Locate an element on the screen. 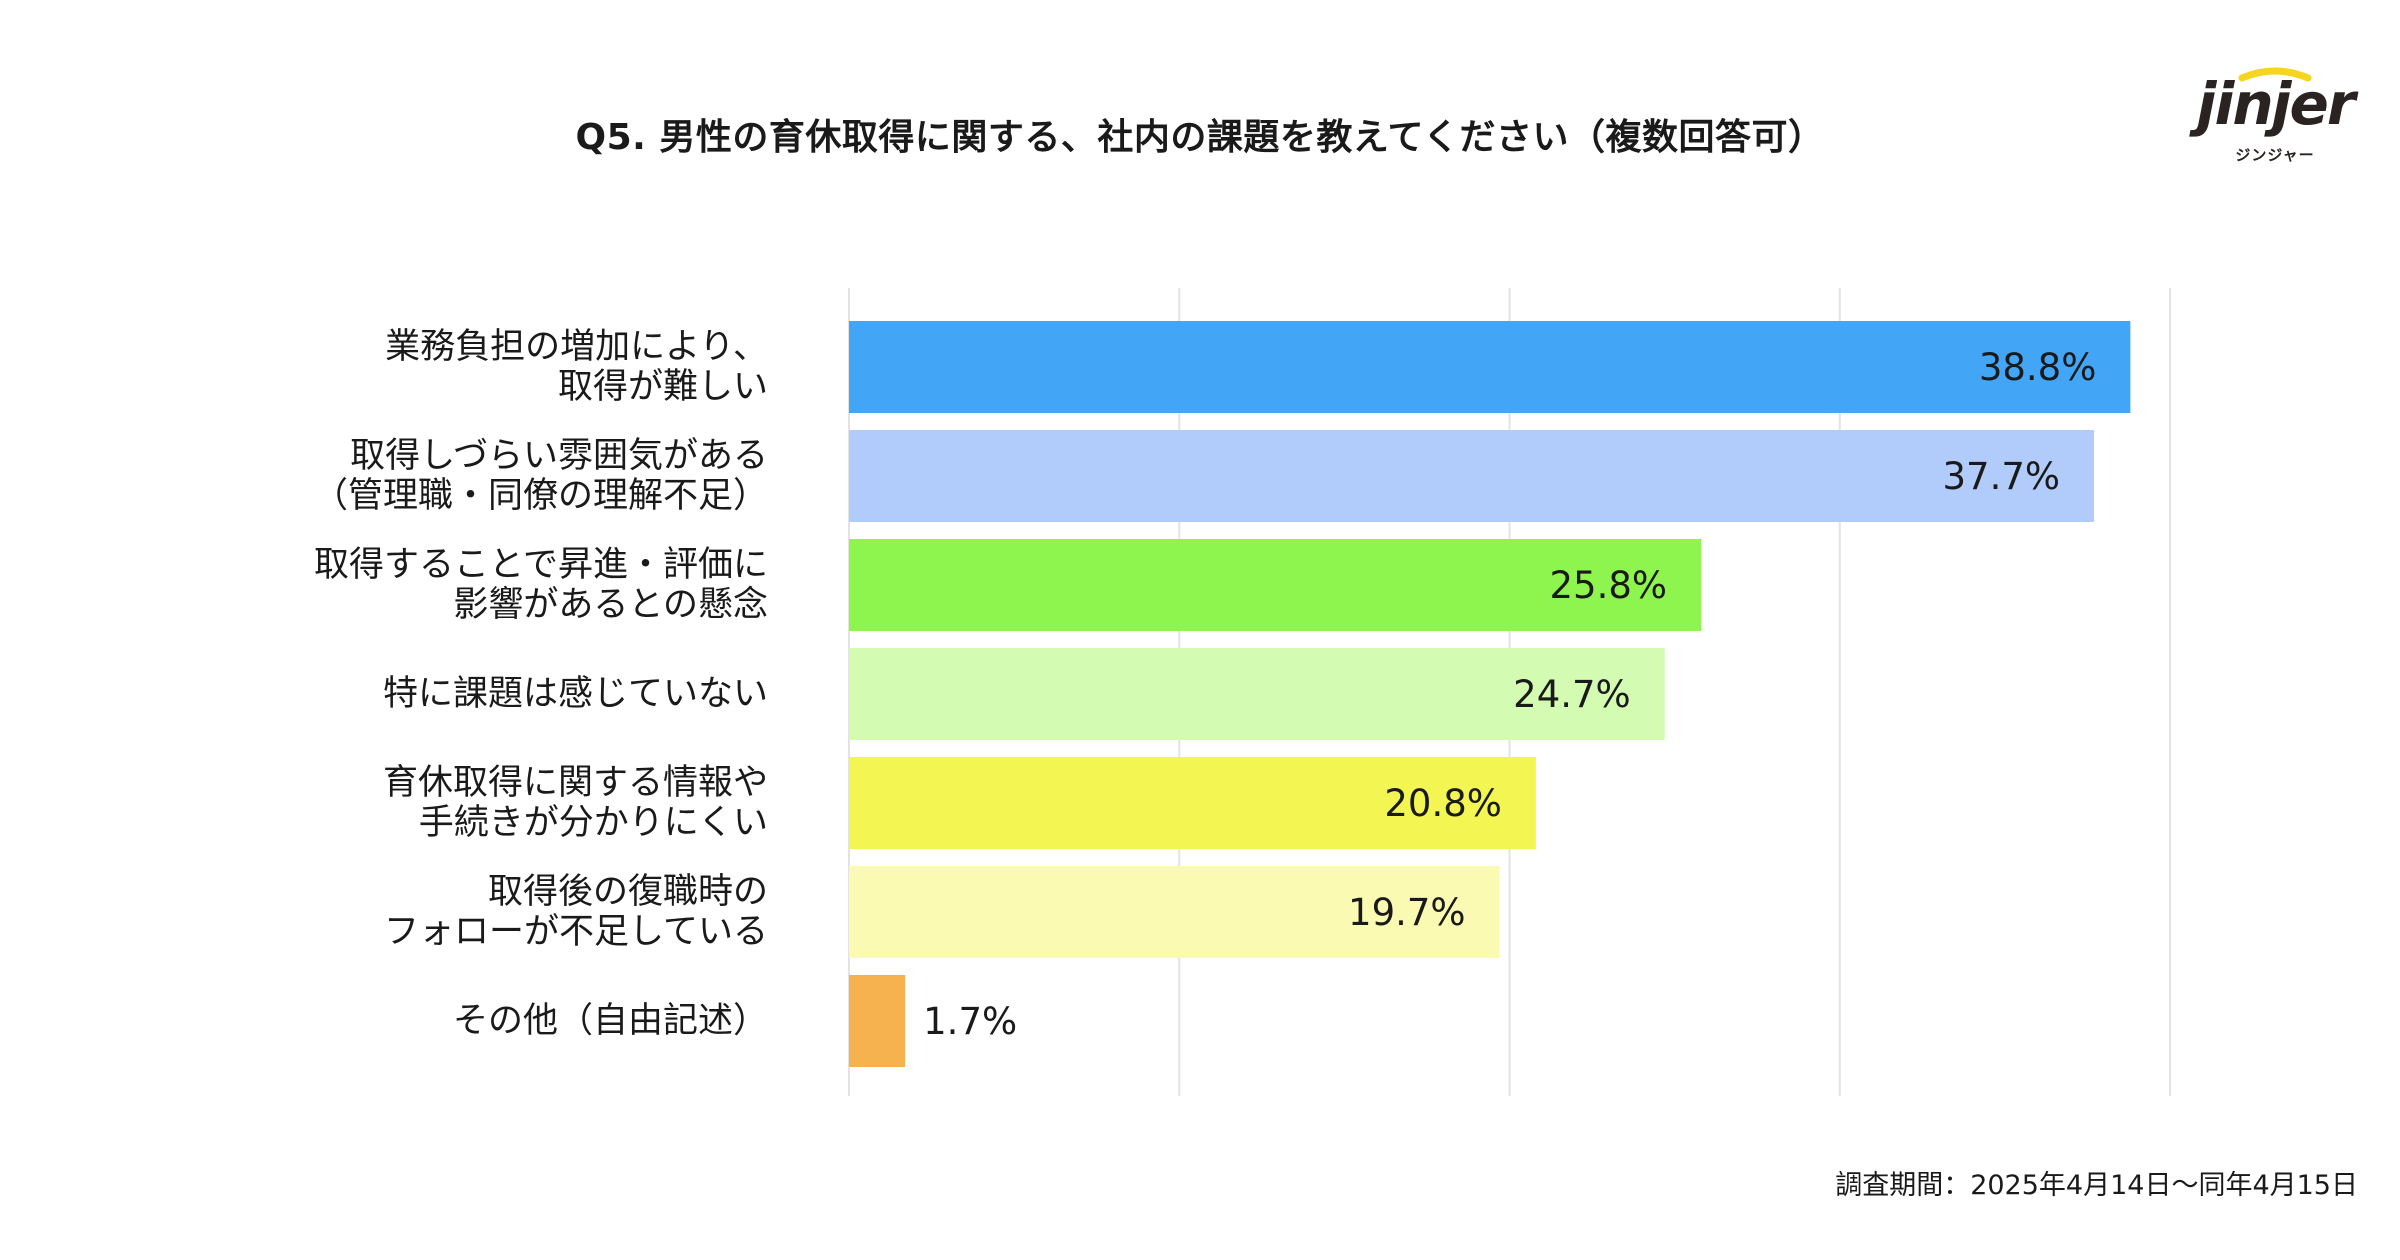 The height and width of the screenshot is (1260, 2400). category-label-4: 特に課題は感じていない is located at coordinates (508, 694).